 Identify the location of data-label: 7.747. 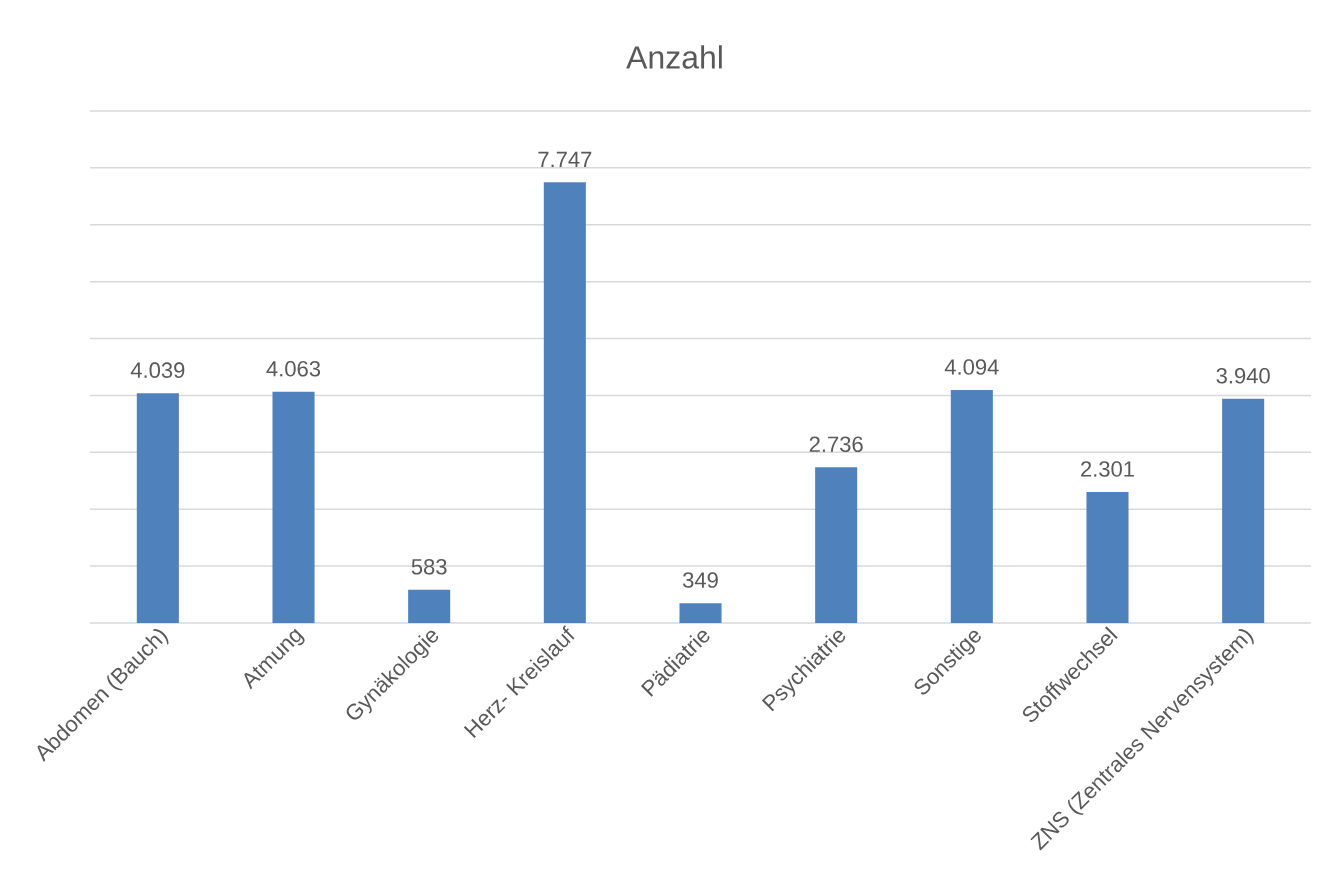
(565, 159).